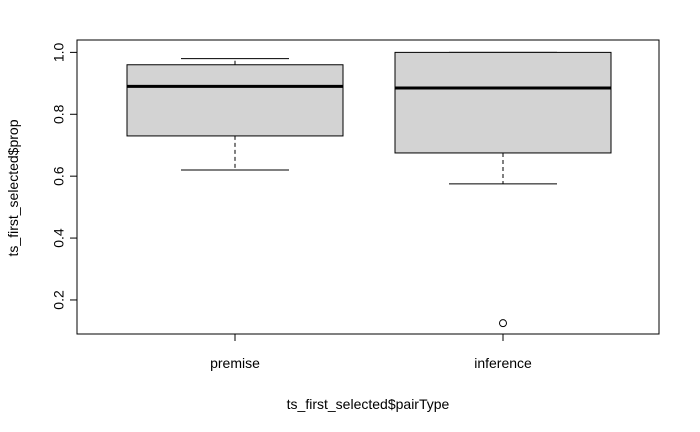  I want to click on box-group-premise, so click(235, 114).